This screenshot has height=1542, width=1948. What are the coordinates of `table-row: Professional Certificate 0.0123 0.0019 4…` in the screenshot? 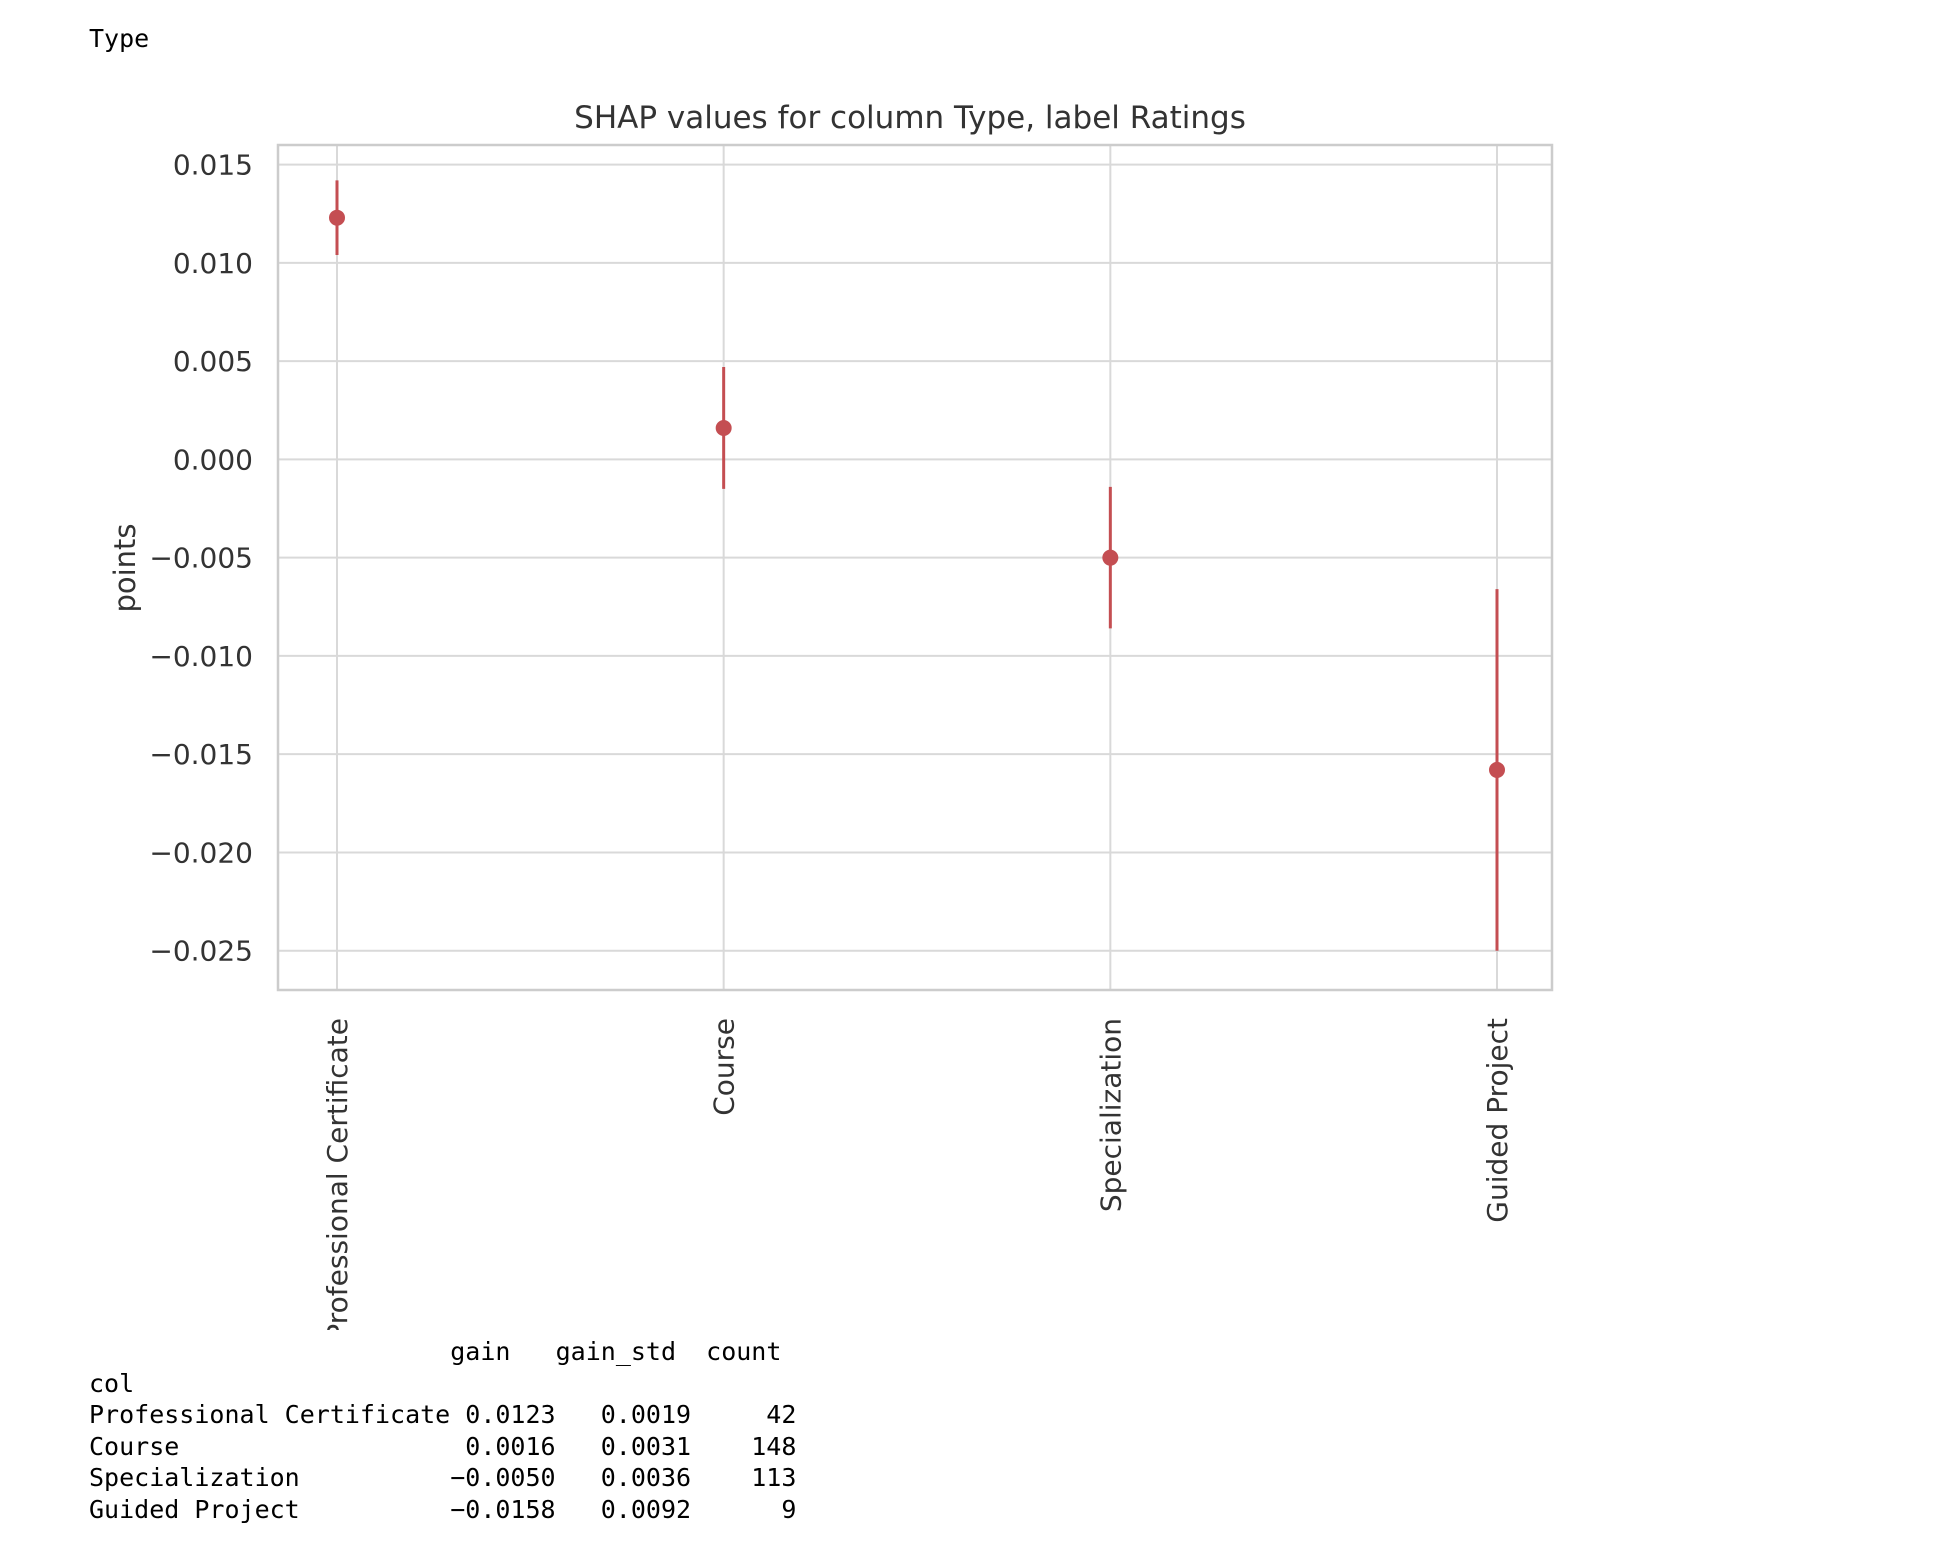 It's located at (443, 1414).